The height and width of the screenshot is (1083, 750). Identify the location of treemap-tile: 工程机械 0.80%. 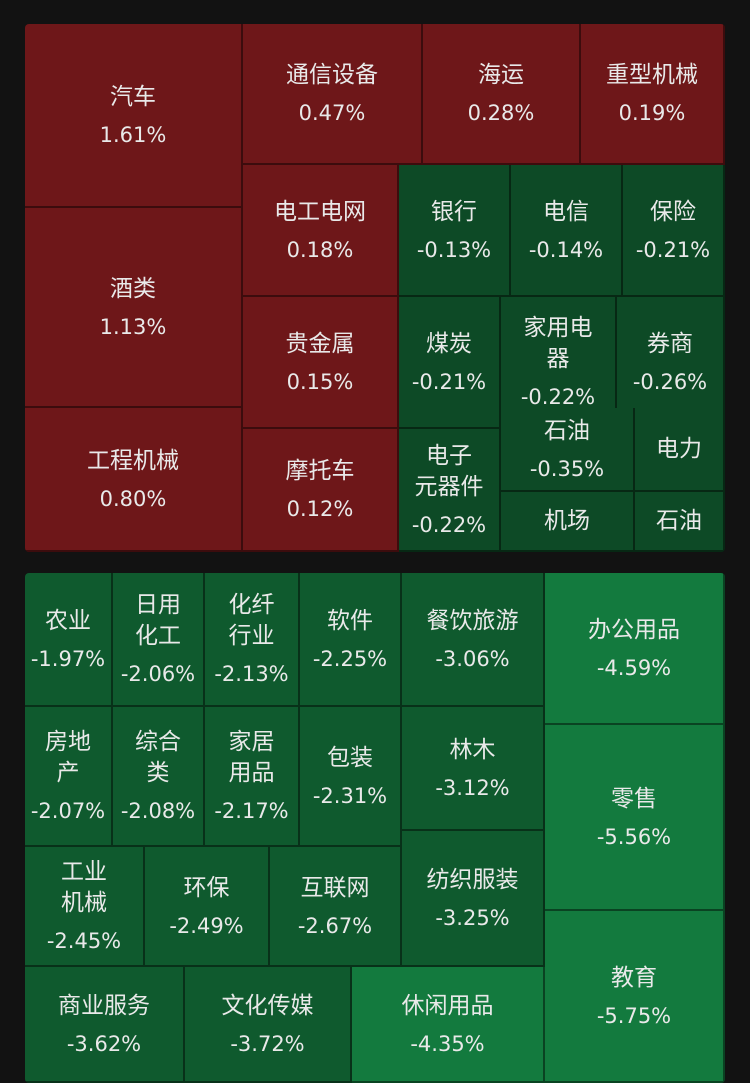
(134, 480).